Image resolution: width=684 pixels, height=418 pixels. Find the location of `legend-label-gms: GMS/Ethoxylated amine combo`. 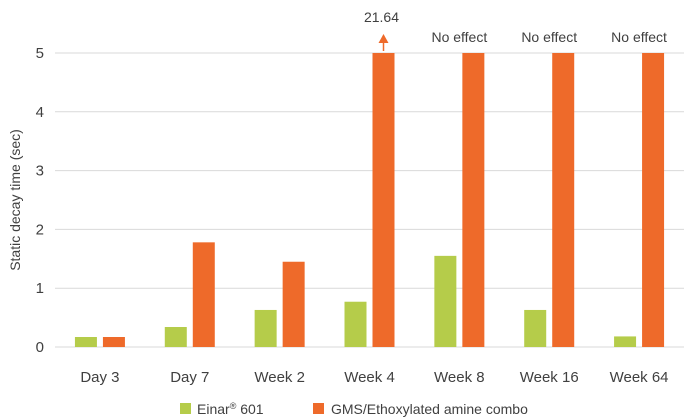

legend-label-gms: GMS/Ethoxylated amine combo is located at coordinates (429, 409).